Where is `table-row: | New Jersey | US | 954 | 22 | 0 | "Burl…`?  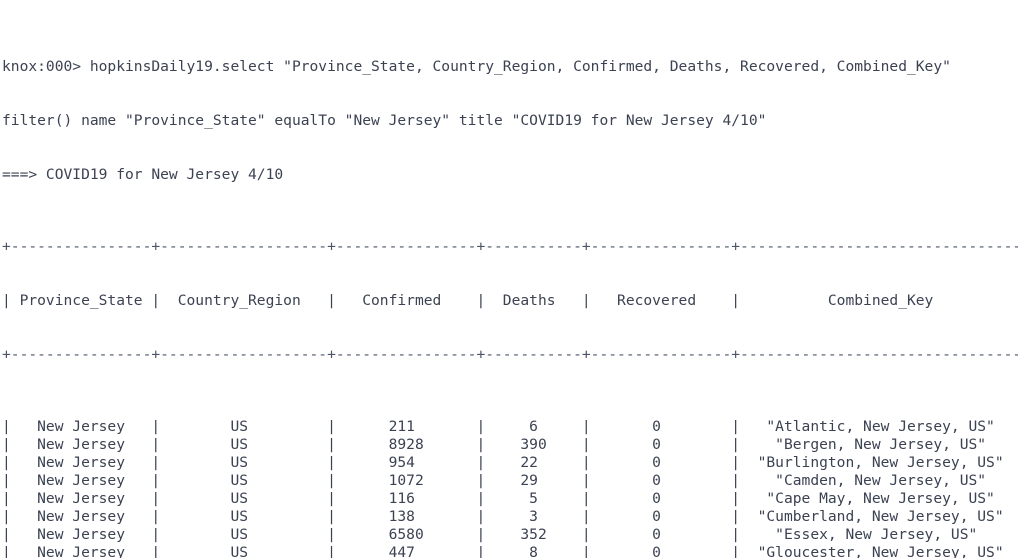 table-row: | New Jersey | US | 954 | 22 | 0 | "Burl… is located at coordinates (510, 462).